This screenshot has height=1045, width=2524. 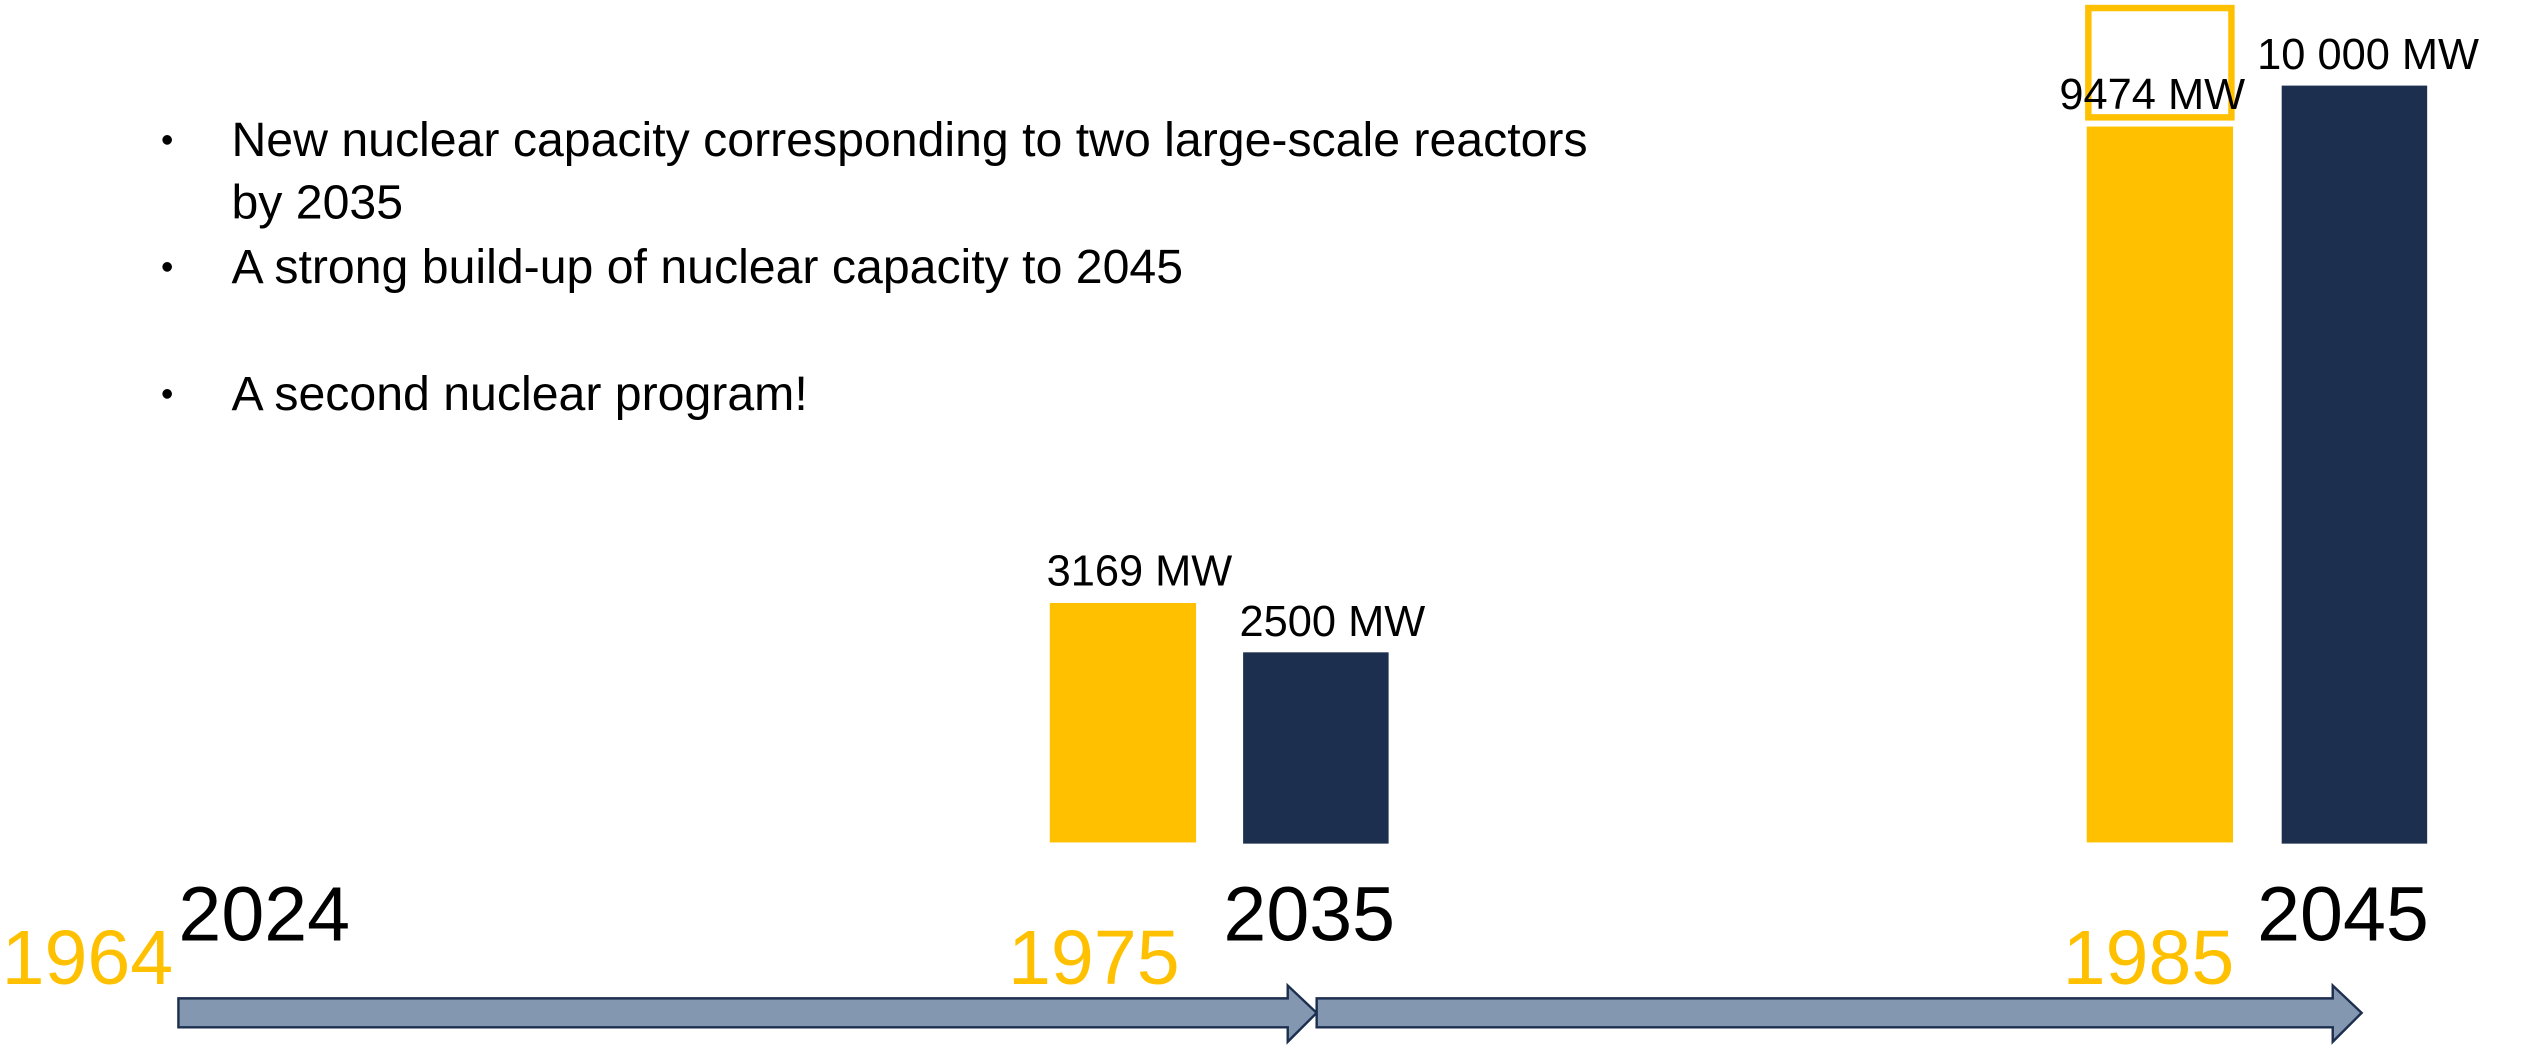 I want to click on bar-label: 2500 MW, so click(x=1332, y=622).